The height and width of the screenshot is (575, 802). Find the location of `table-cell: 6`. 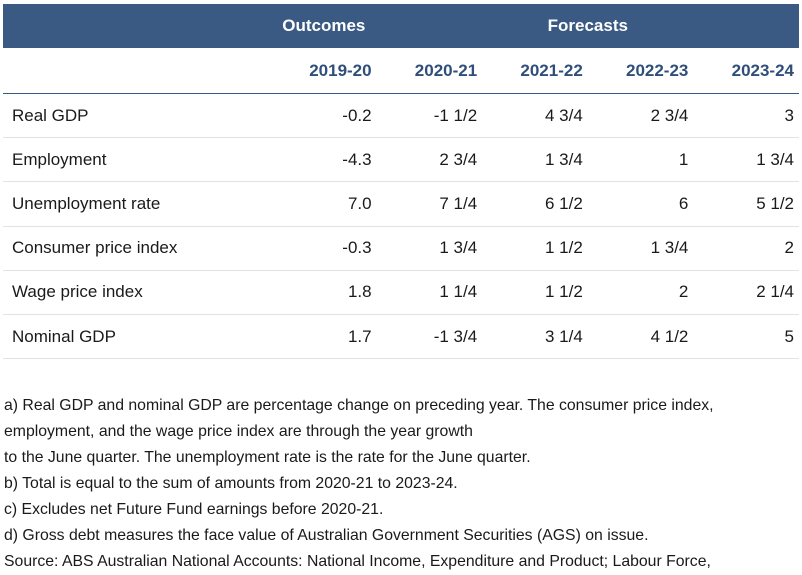

table-cell: 6 is located at coordinates (640, 204).